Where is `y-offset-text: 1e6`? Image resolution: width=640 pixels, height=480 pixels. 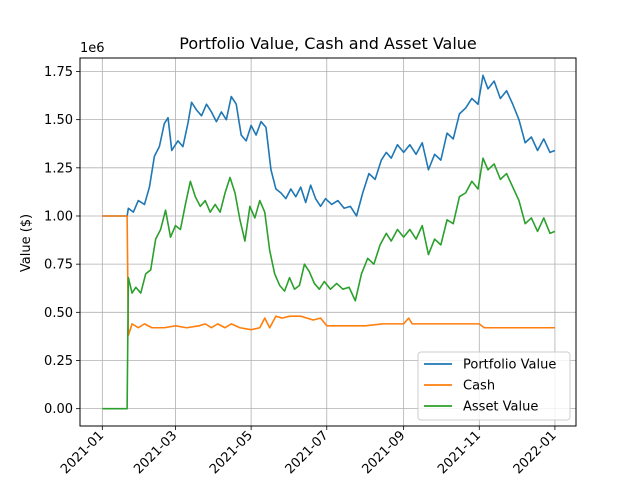
y-offset-text: 1e6 is located at coordinates (92, 48).